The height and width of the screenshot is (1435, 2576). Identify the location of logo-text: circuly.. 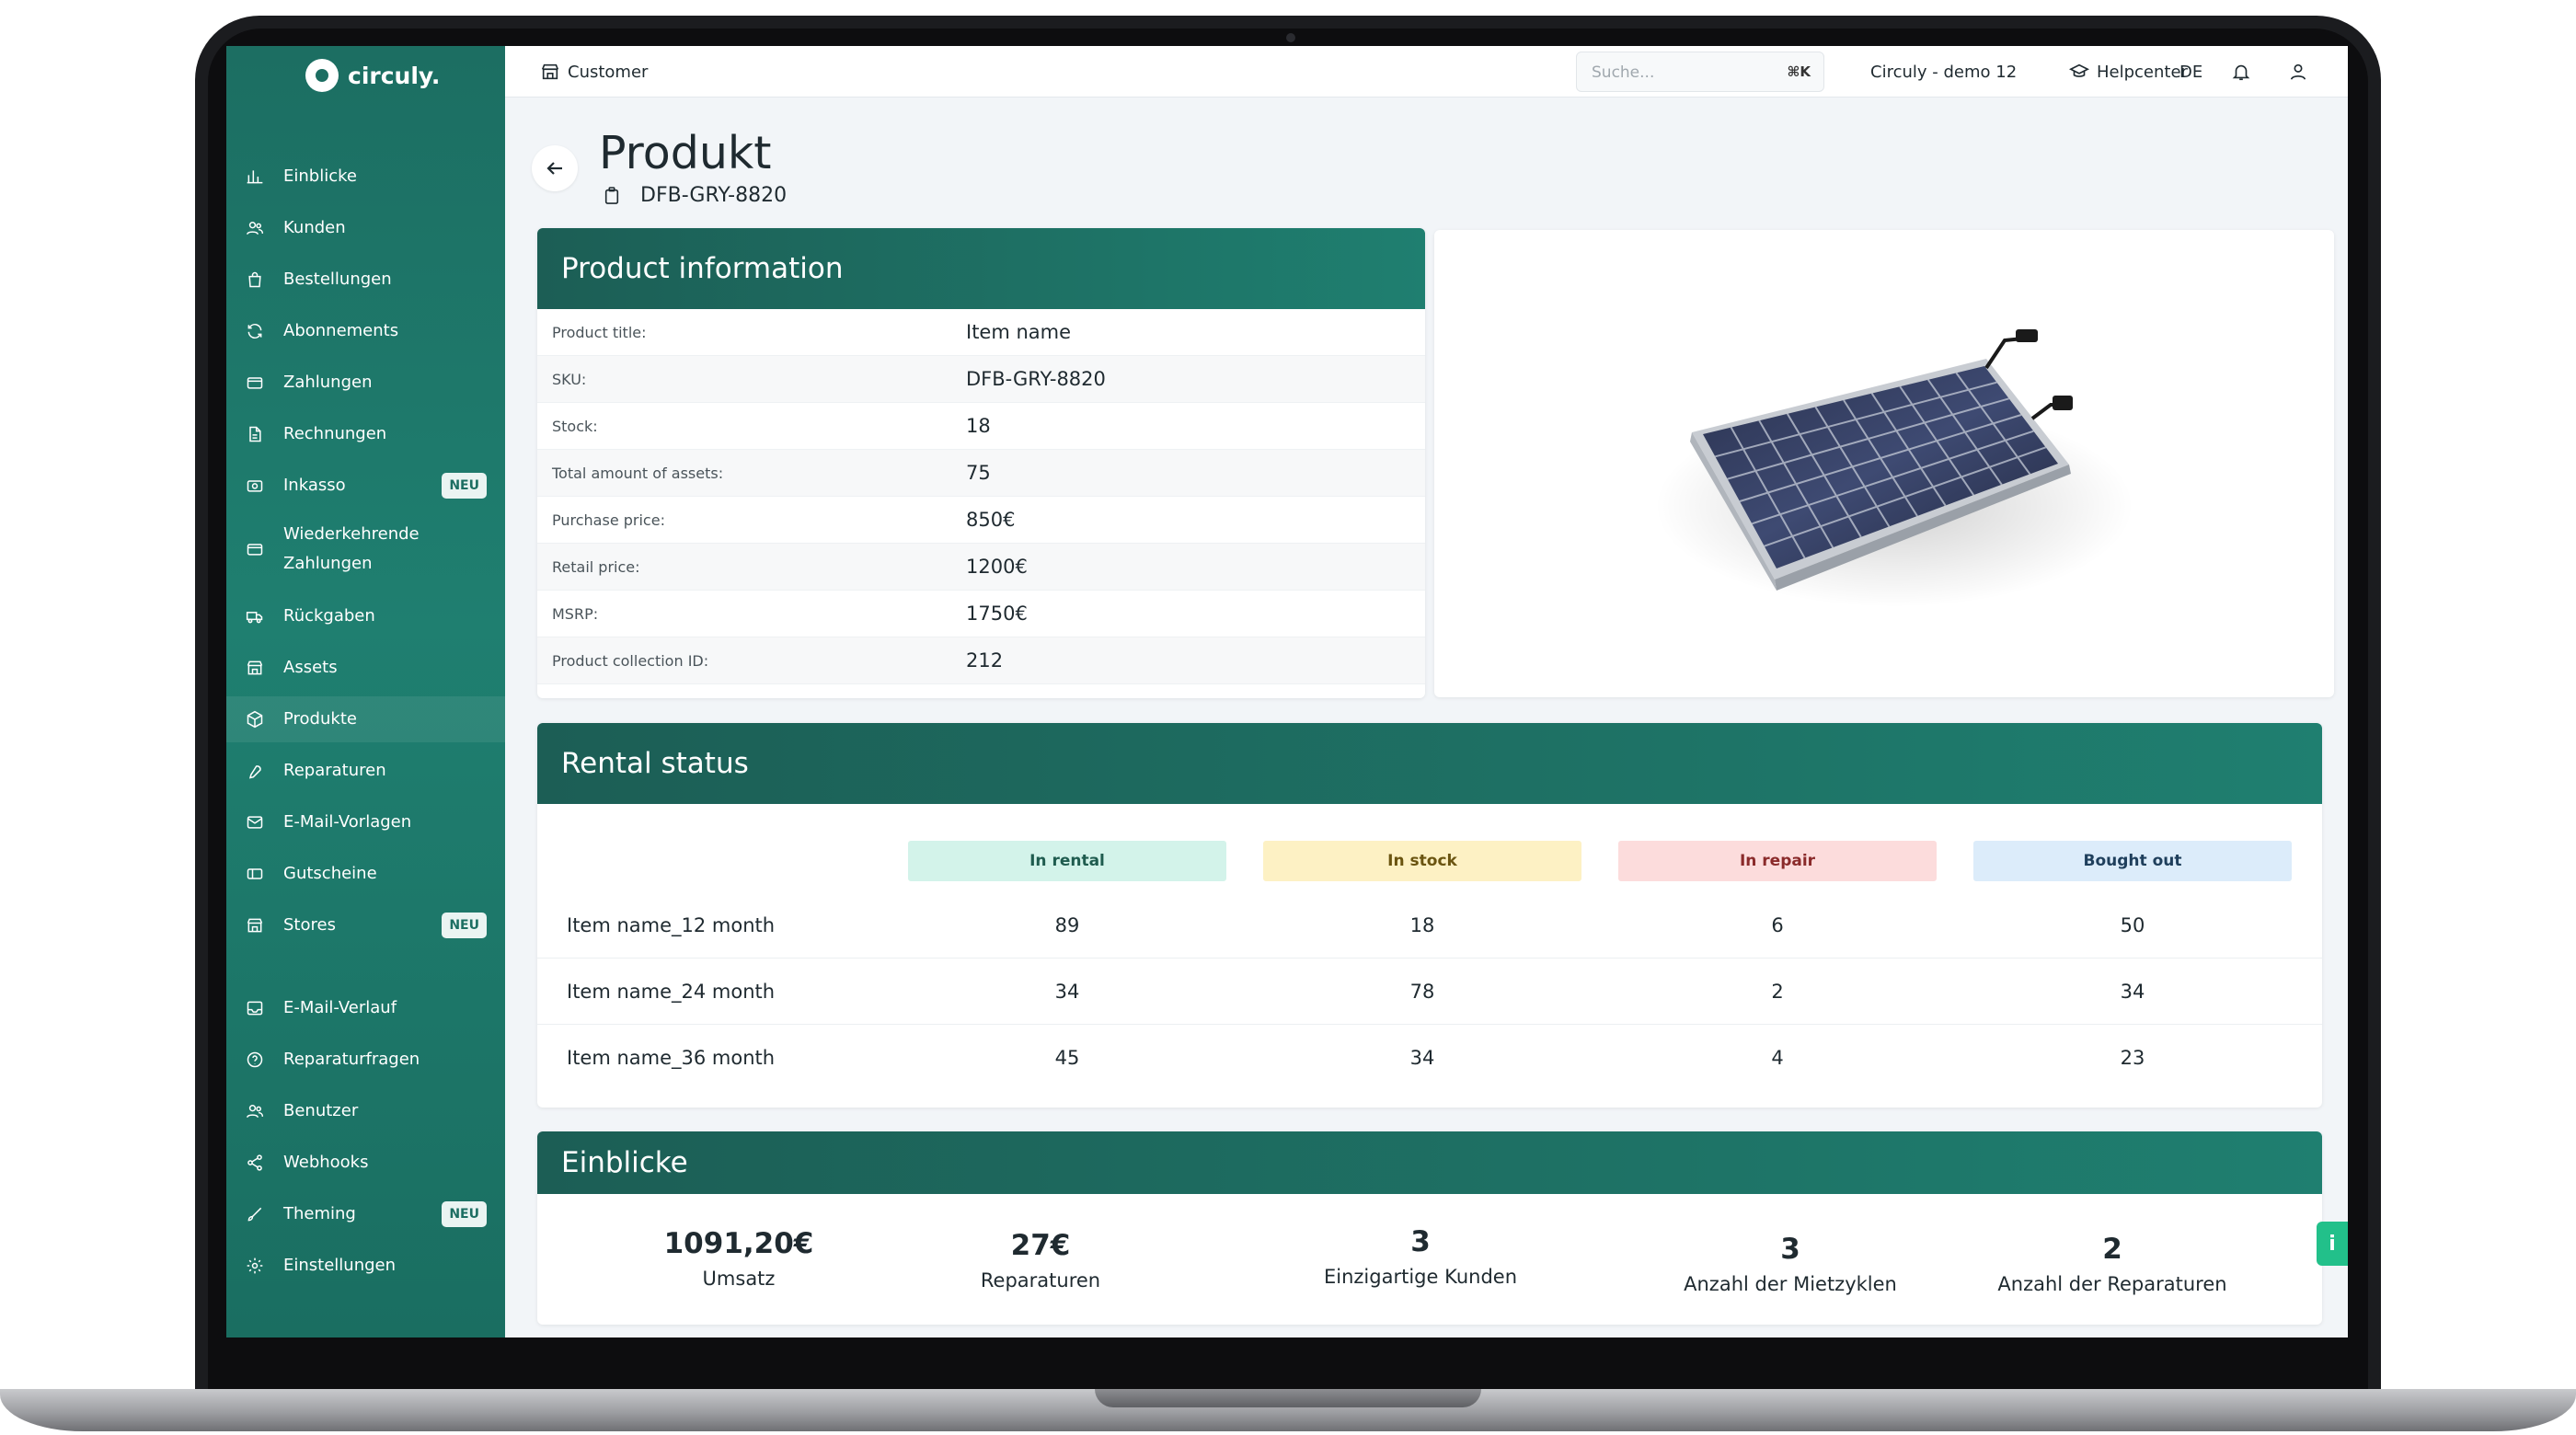
(394, 75).